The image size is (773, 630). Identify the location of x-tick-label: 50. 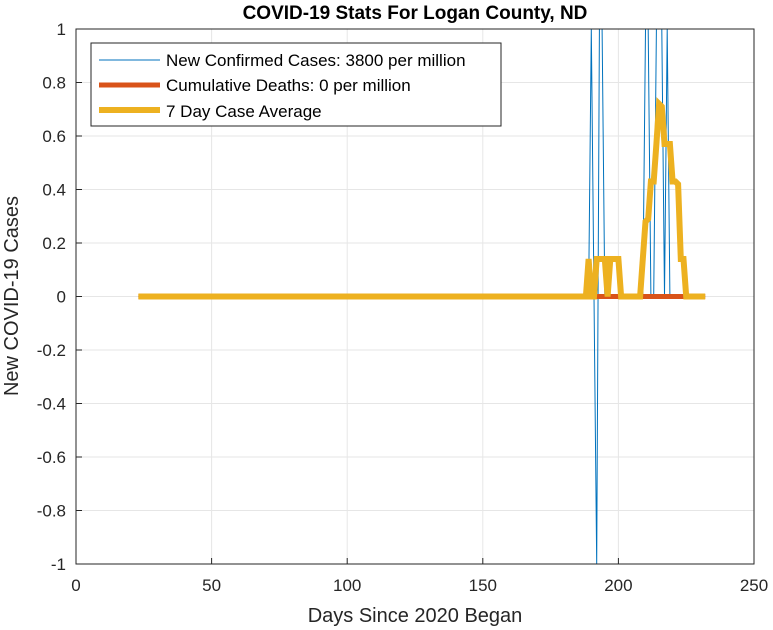
(211, 585).